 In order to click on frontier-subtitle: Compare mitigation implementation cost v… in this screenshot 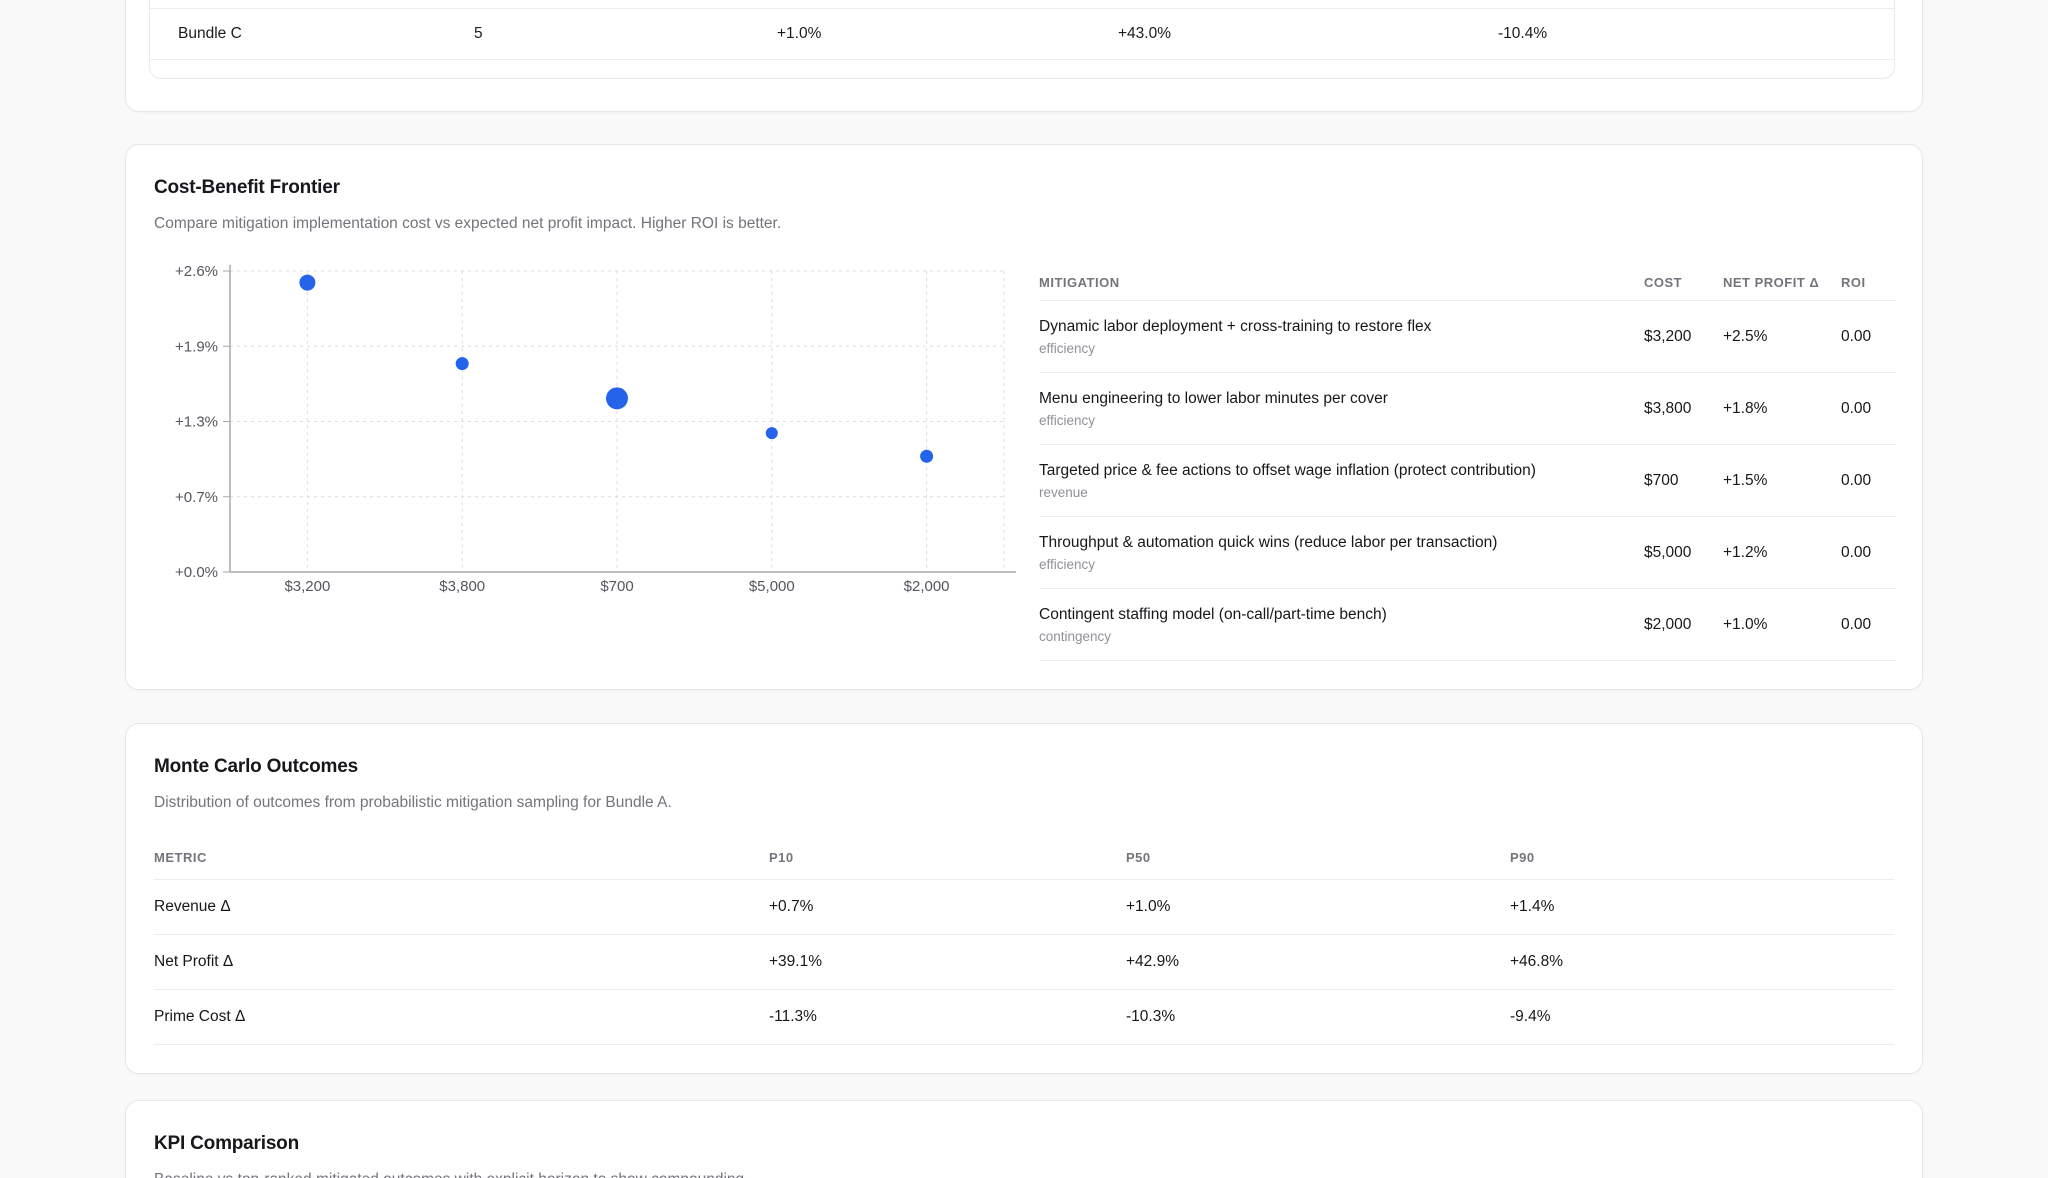, I will do `click(468, 223)`.